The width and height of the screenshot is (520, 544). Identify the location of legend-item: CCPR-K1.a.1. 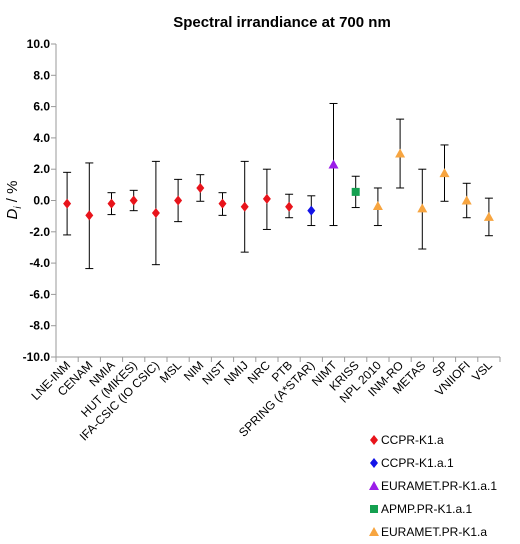
(412, 463).